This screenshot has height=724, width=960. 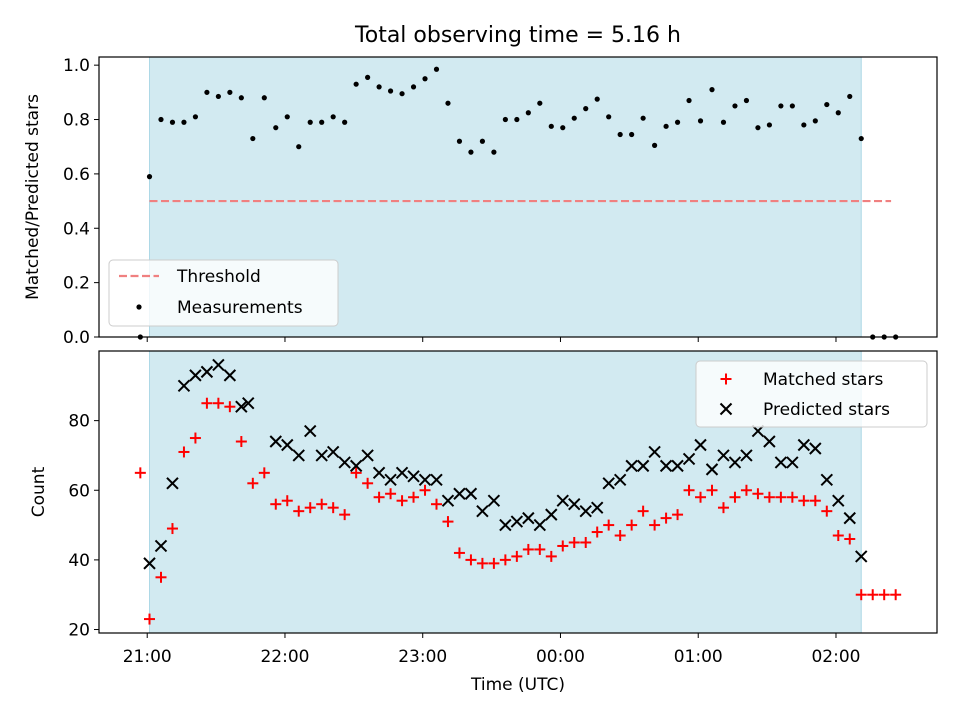 What do you see at coordinates (139, 307) in the screenshot?
I see `legend-measurements-swatch` at bounding box center [139, 307].